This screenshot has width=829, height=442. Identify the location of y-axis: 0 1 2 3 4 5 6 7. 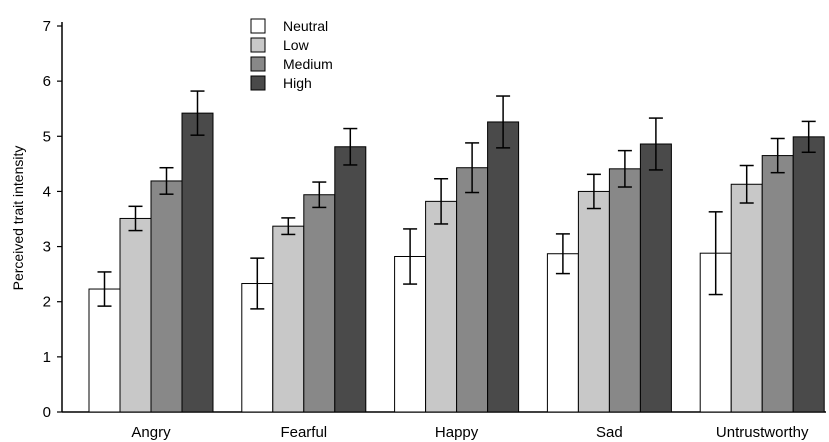
(53, 219).